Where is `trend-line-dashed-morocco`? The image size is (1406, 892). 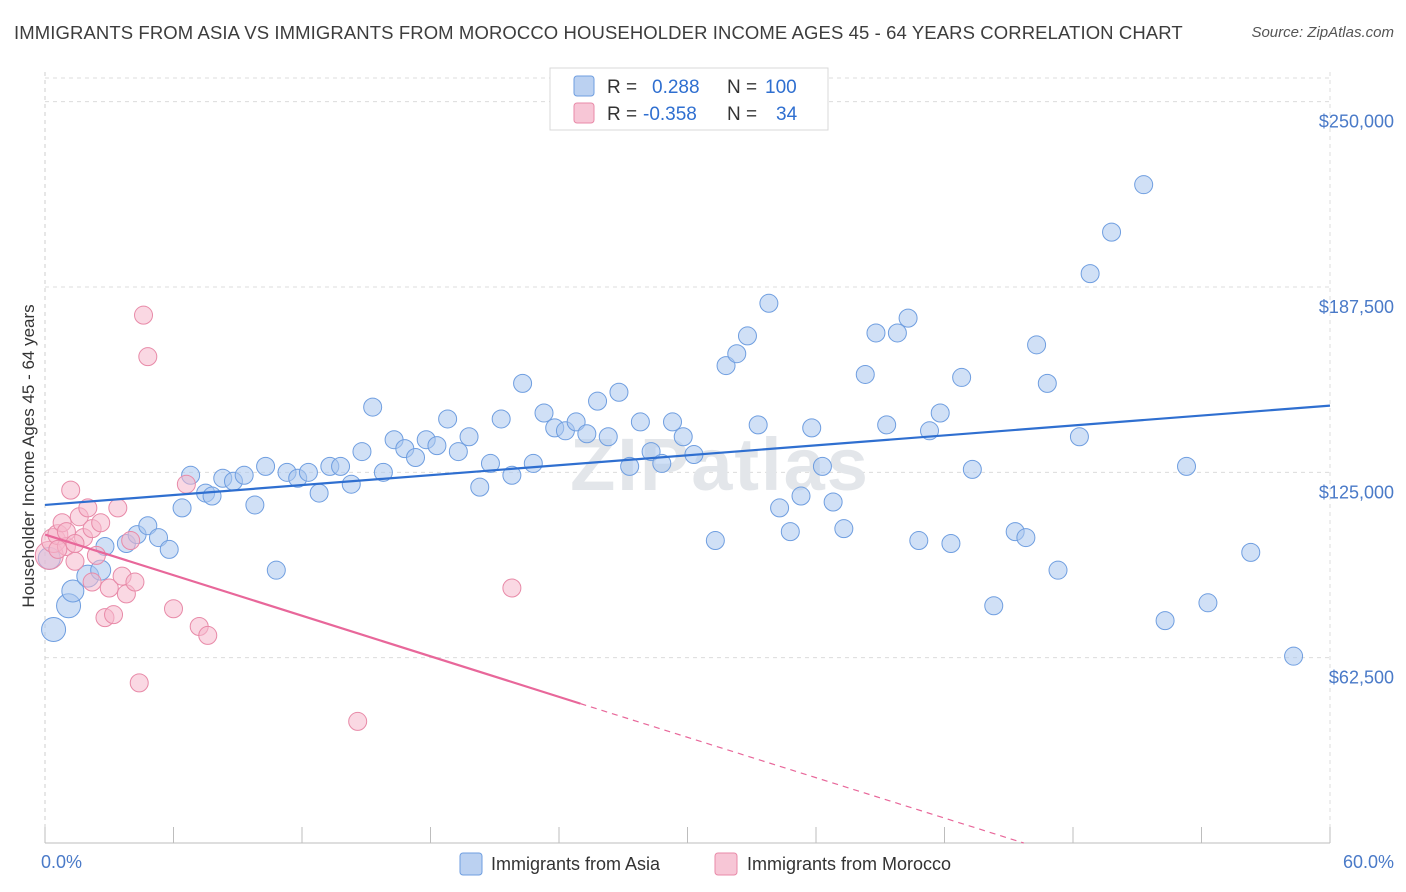 trend-line-dashed-morocco is located at coordinates (802, 773).